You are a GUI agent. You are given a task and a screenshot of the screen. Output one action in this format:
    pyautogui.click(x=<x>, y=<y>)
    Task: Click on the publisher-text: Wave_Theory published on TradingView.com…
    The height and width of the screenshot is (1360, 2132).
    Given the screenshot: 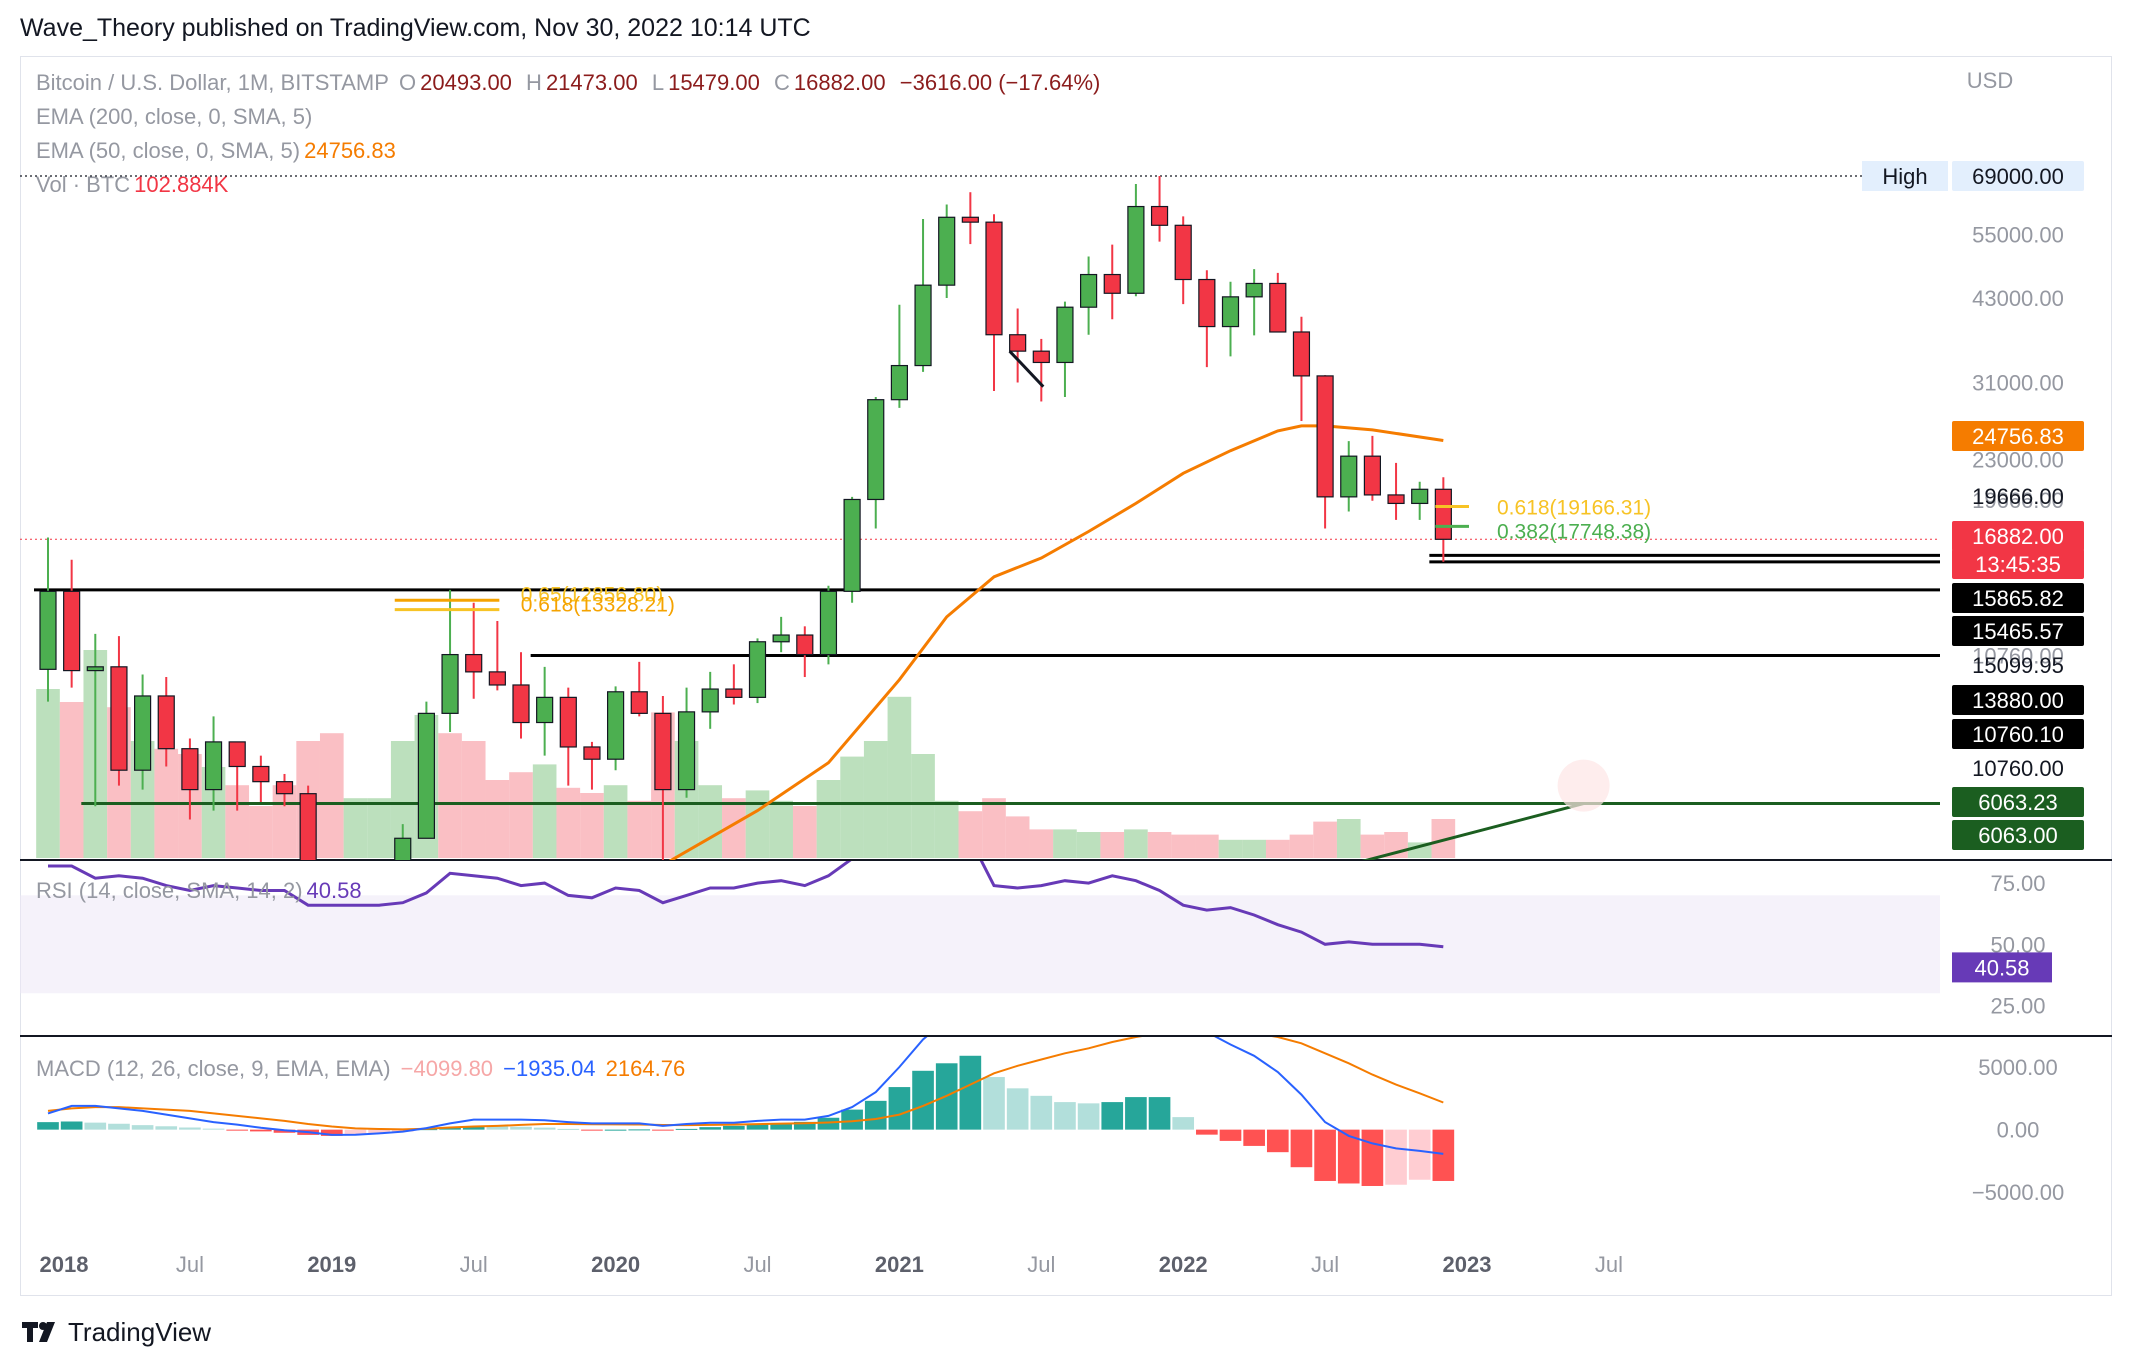 What is the action you would take?
    pyautogui.click(x=415, y=28)
    